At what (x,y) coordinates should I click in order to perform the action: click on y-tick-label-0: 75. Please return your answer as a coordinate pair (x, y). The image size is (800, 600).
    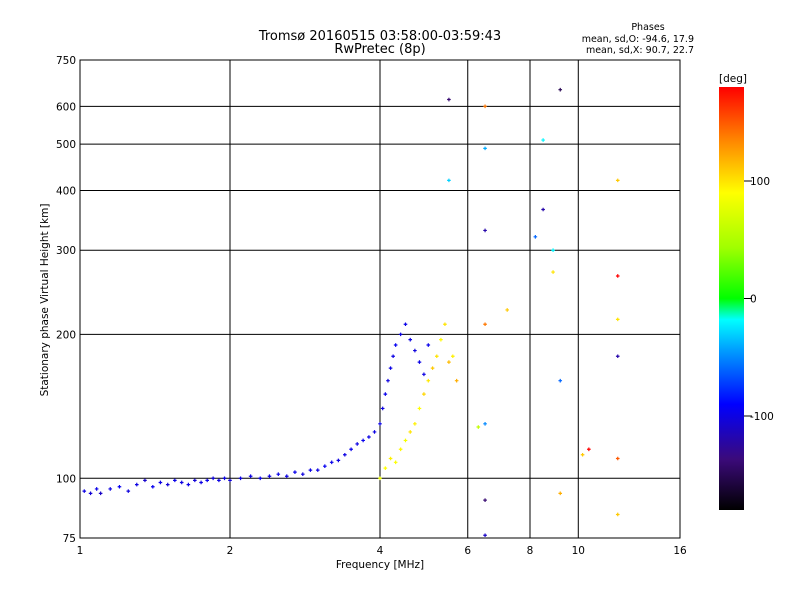
    Looking at the image, I should click on (69, 539).